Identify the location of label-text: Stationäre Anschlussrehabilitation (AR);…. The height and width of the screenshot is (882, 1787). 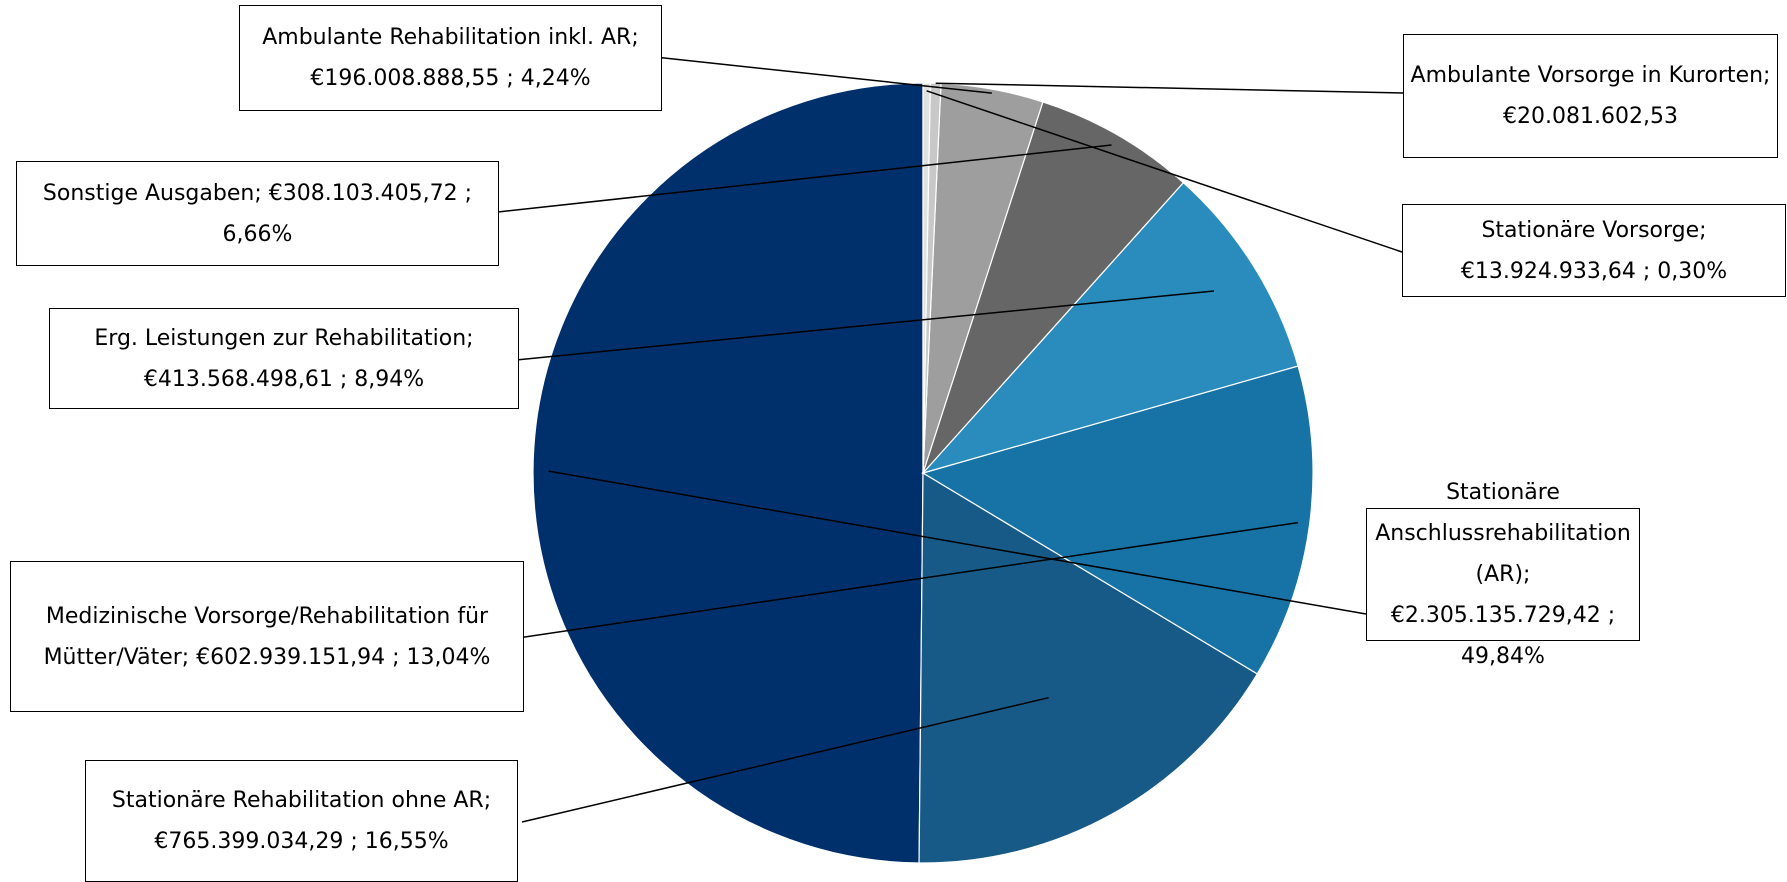
(1506, 574).